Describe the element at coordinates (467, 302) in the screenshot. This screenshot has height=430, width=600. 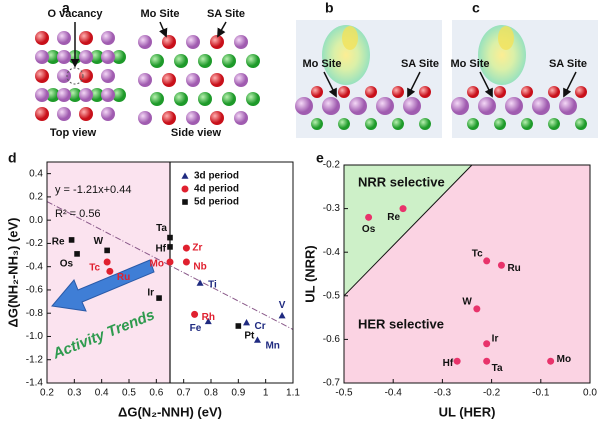
I see `point-label: W` at that location.